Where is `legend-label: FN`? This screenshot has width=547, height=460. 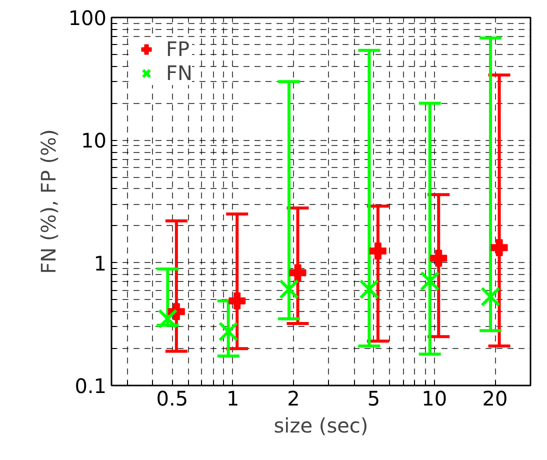 legend-label: FN is located at coordinates (179, 73).